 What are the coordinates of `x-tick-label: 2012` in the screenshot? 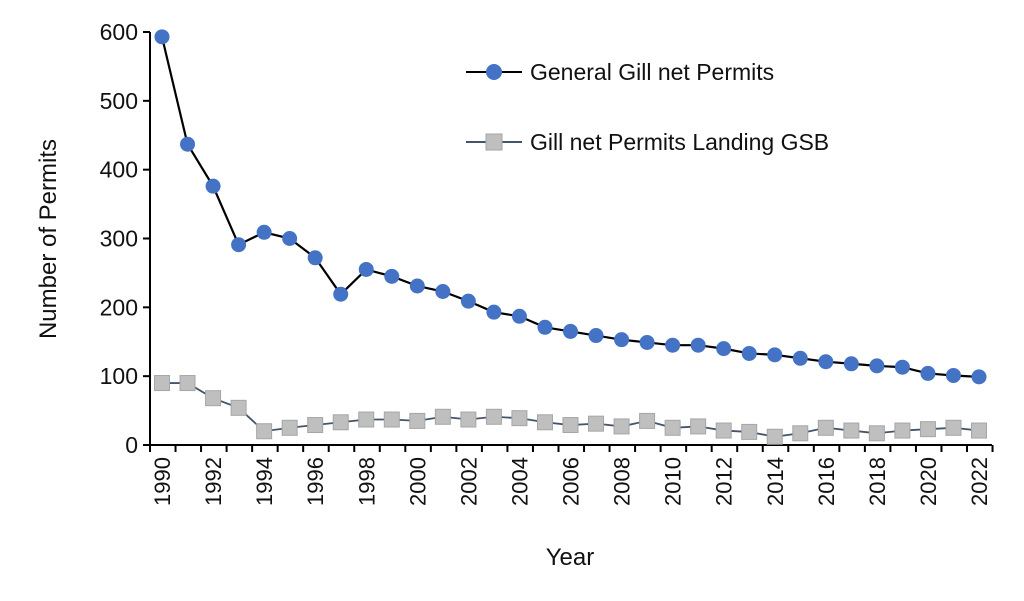 It's located at (724, 481).